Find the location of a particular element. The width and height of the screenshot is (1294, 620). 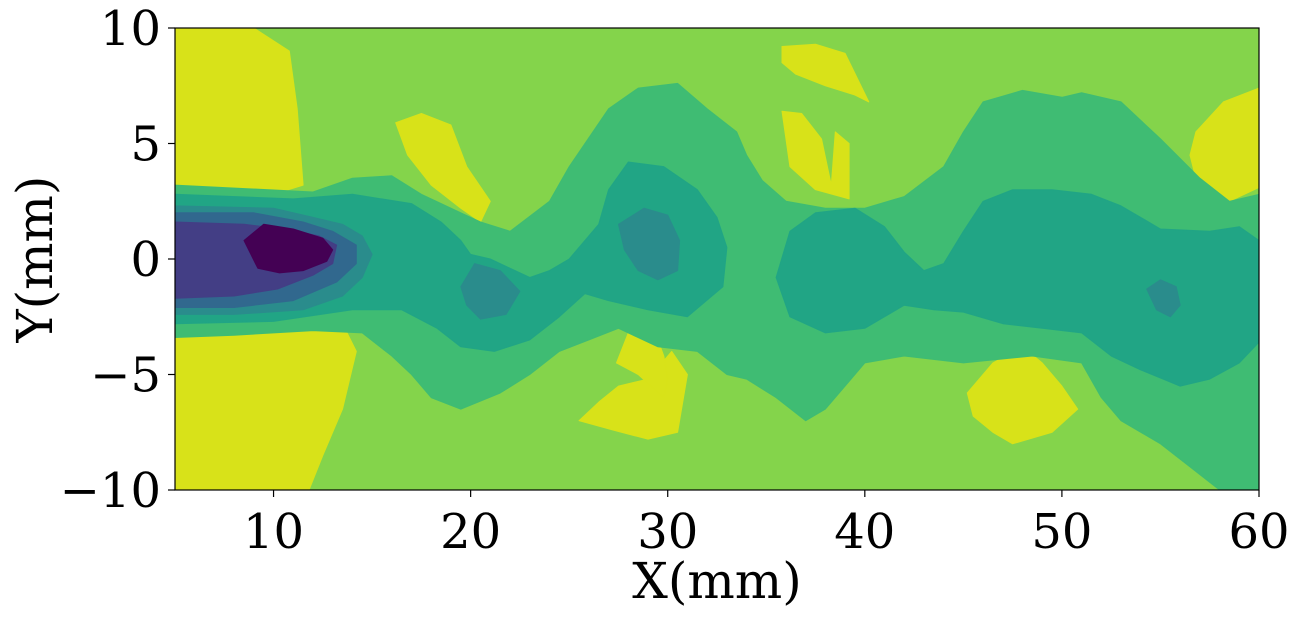

x-tick-label: 60 is located at coordinates (1258, 532).